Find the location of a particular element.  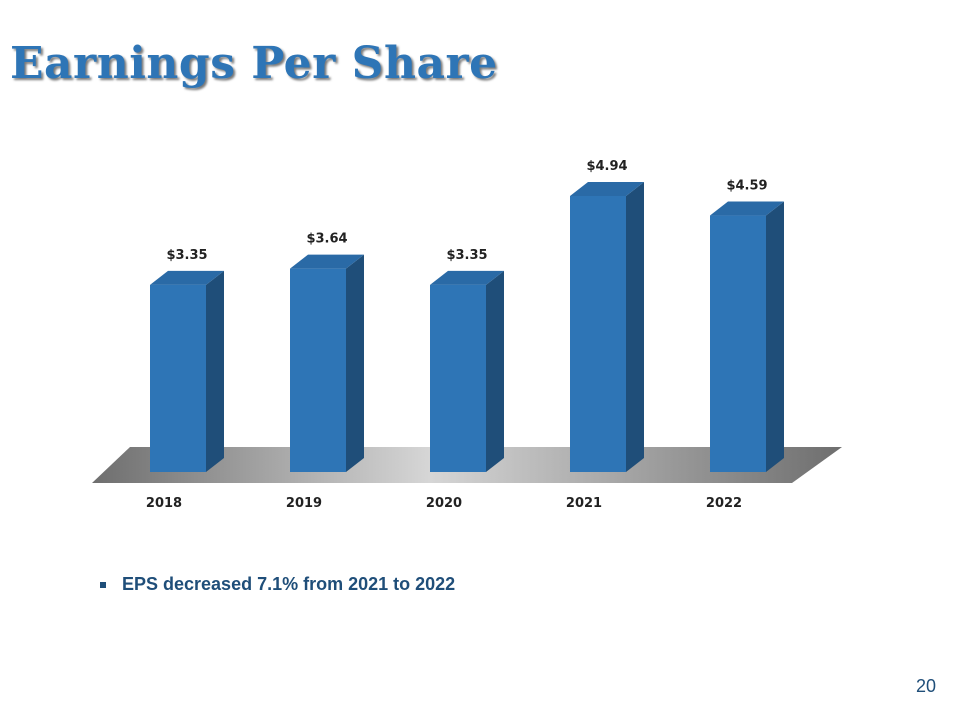

data-label-2018: $3.35 is located at coordinates (186, 255).